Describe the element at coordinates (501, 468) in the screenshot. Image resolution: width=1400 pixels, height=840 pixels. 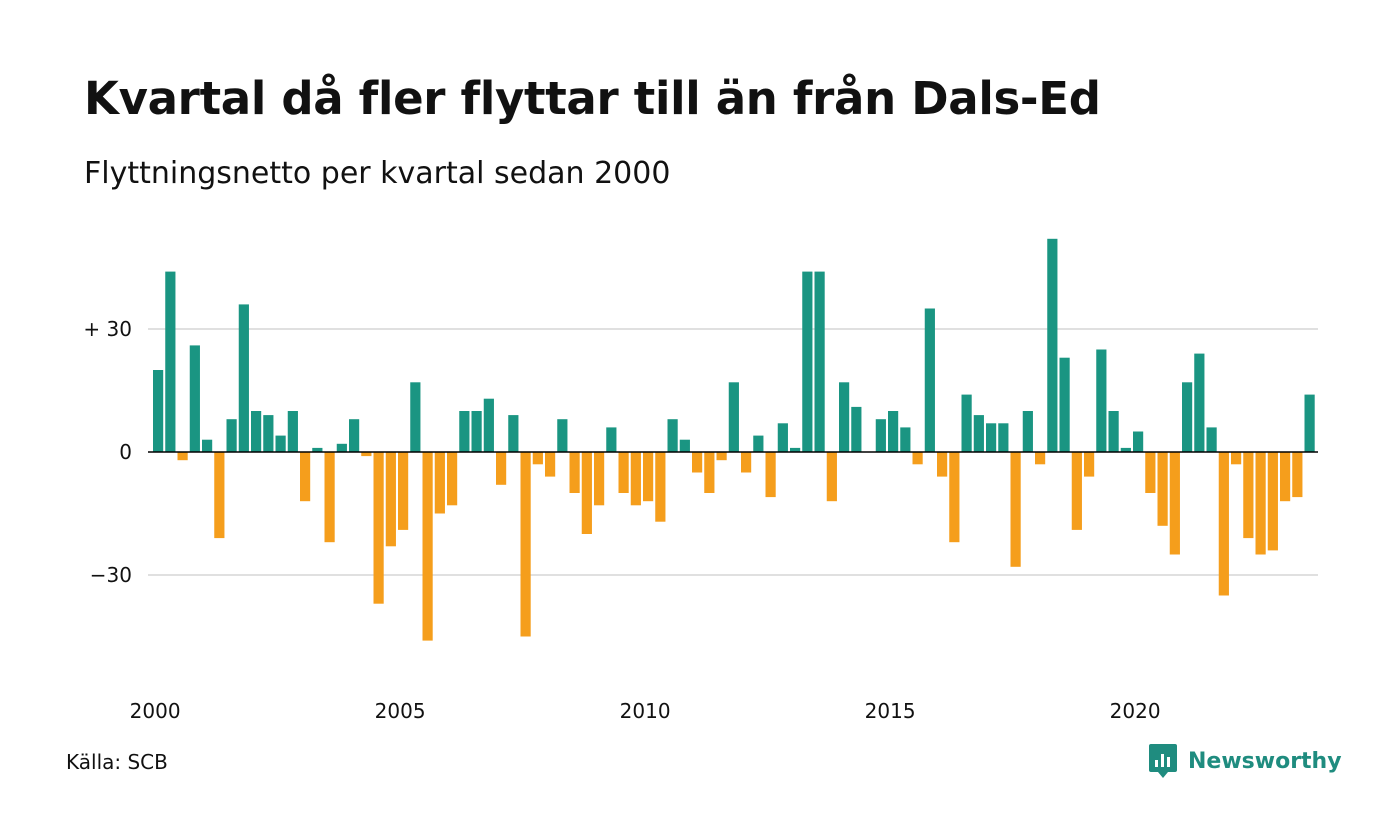
I see `bar-q29` at that location.